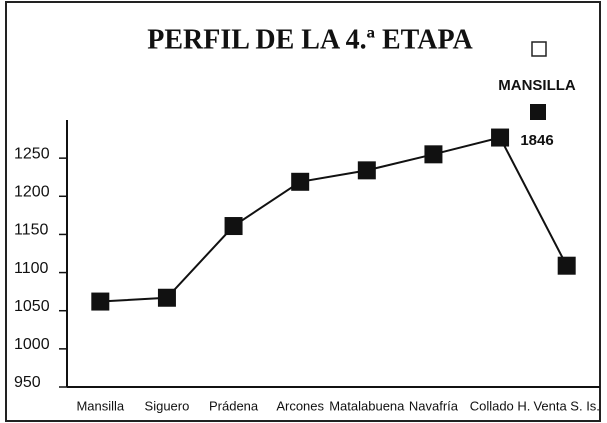 Image resolution: width=607 pixels, height=423 pixels. I want to click on x-tick-label: Mansilla, so click(100, 405).